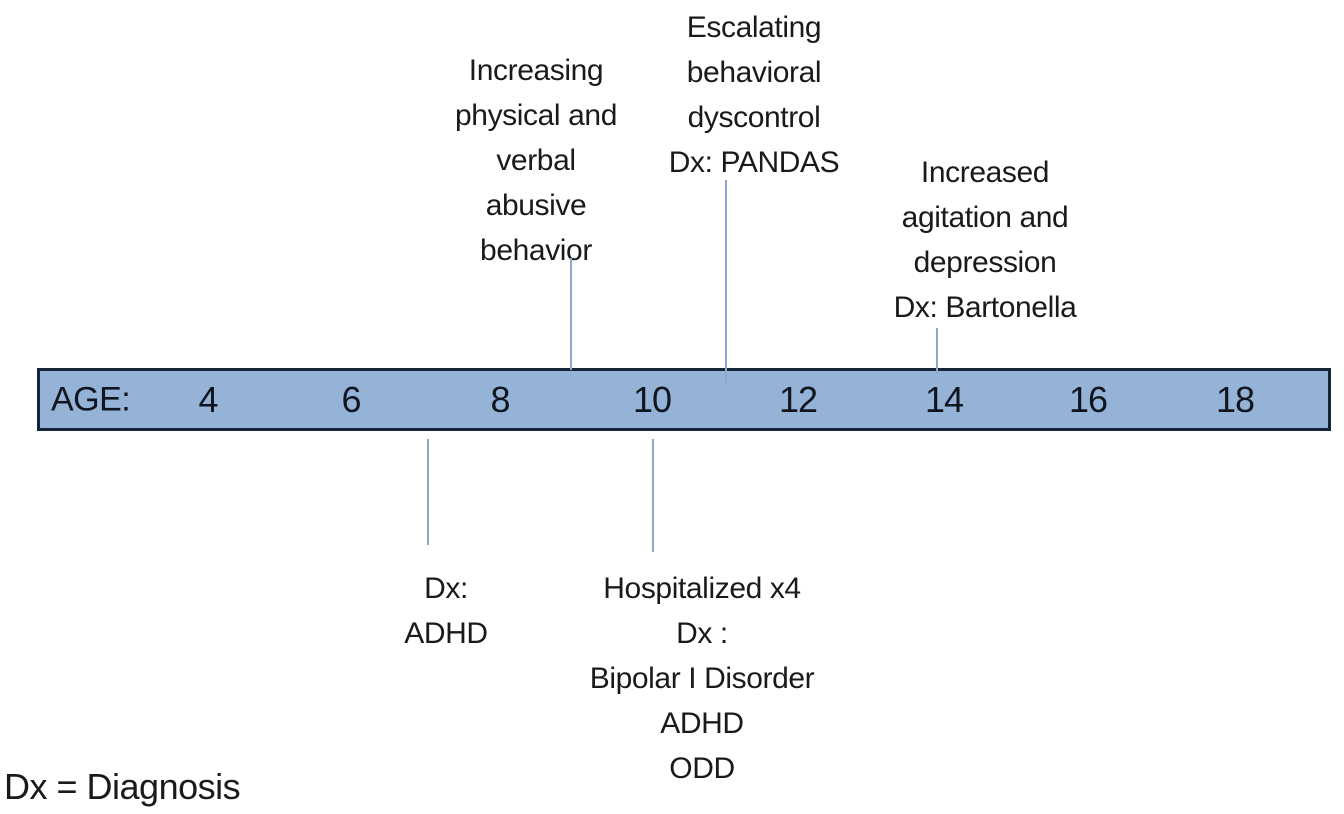  What do you see at coordinates (944, 399) in the screenshot?
I see `age-tick-14: 14` at bounding box center [944, 399].